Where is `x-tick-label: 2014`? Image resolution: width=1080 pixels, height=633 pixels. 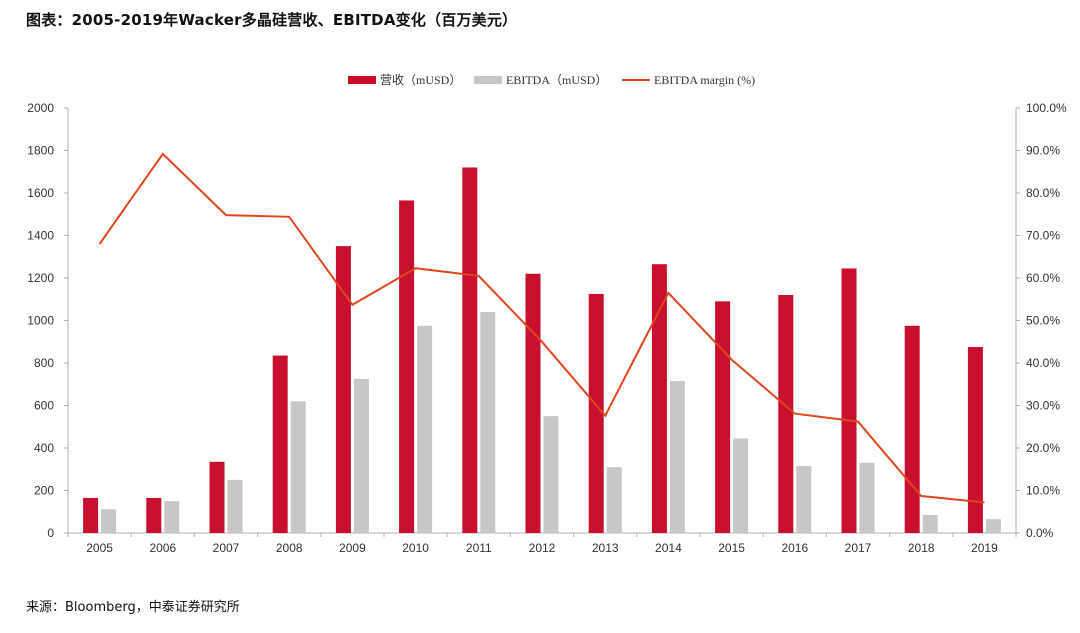 x-tick-label: 2014 is located at coordinates (668, 548).